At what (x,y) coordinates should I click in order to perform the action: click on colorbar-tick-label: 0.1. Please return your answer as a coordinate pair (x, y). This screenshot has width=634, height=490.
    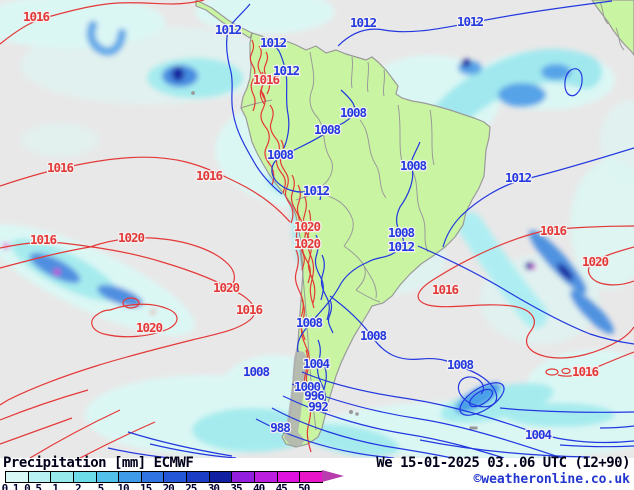
    Looking at the image, I should click on (10, 486).